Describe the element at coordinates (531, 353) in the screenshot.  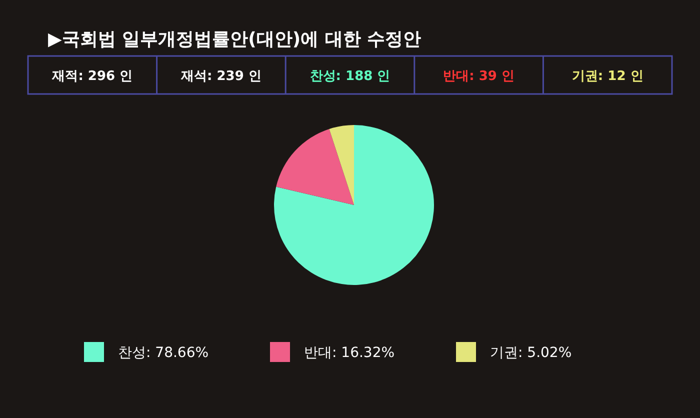
I see `legend-label: 기권: 5.02%` at that location.